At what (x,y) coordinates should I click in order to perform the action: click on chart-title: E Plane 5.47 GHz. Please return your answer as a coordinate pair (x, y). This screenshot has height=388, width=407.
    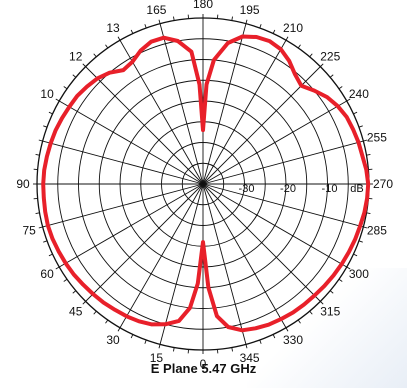
    Looking at the image, I should click on (203, 368).